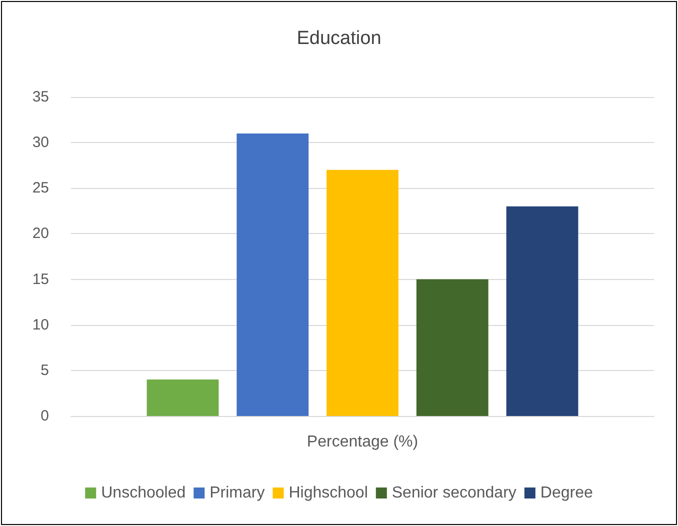 This screenshot has height=526, width=678. Describe the element at coordinates (40, 97) in the screenshot. I see `y-tick-label: 35` at that location.